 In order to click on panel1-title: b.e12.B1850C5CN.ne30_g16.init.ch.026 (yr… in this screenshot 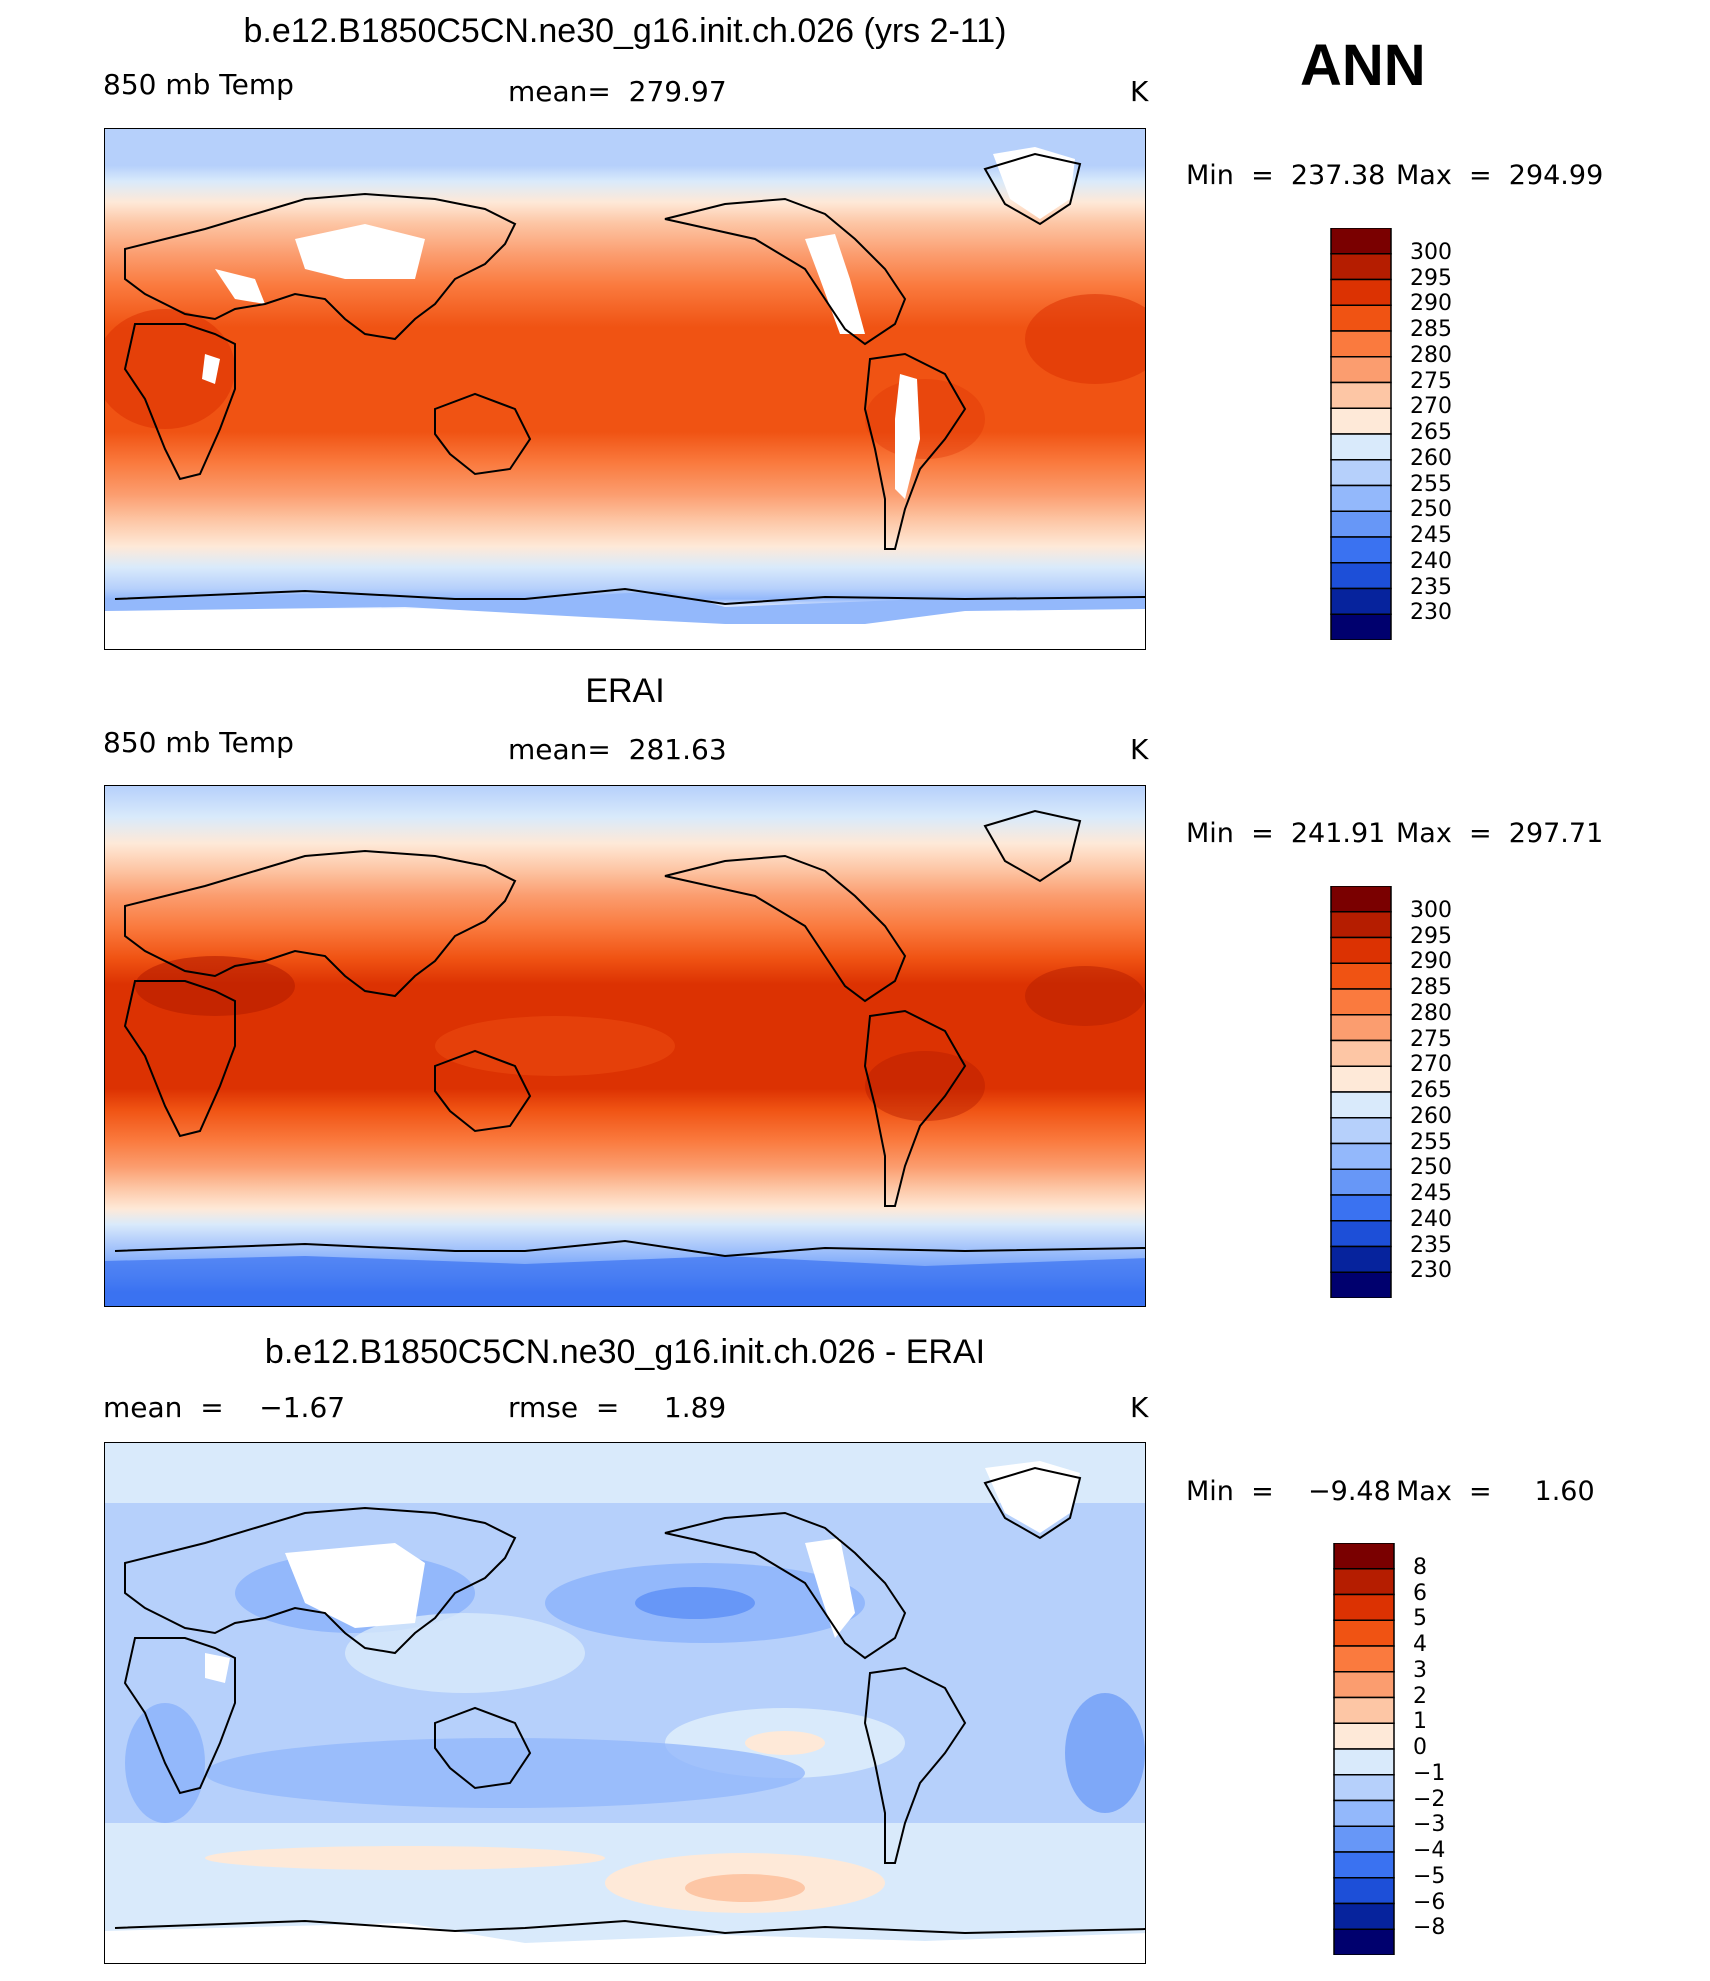, I will do `click(625, 31)`.